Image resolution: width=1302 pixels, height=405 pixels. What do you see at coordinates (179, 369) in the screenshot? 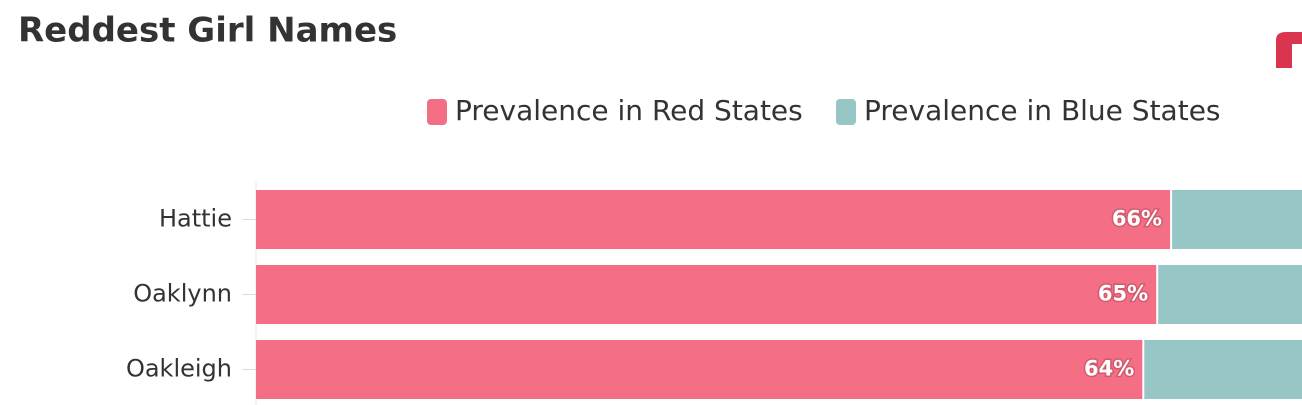
I see `y-tick-label: Oakleigh` at bounding box center [179, 369].